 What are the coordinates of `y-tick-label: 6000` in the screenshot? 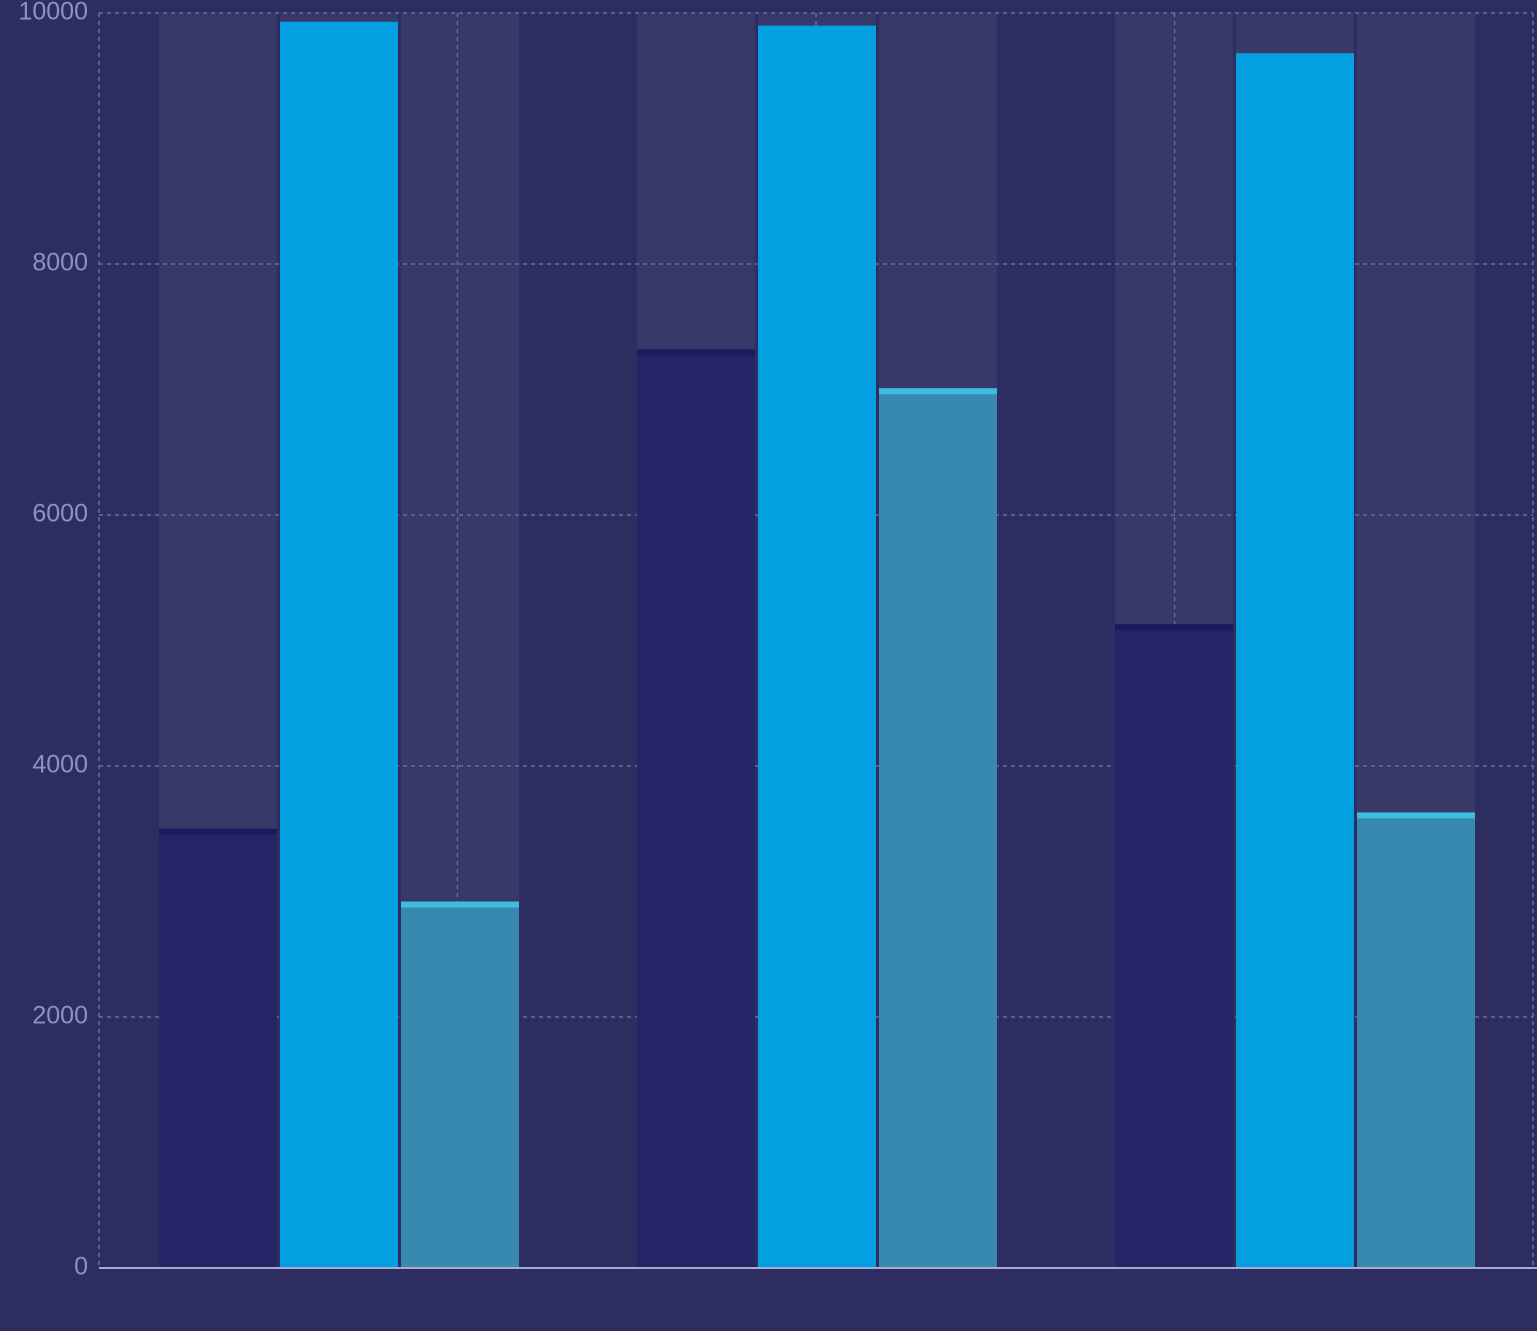 It's located at (60, 514).